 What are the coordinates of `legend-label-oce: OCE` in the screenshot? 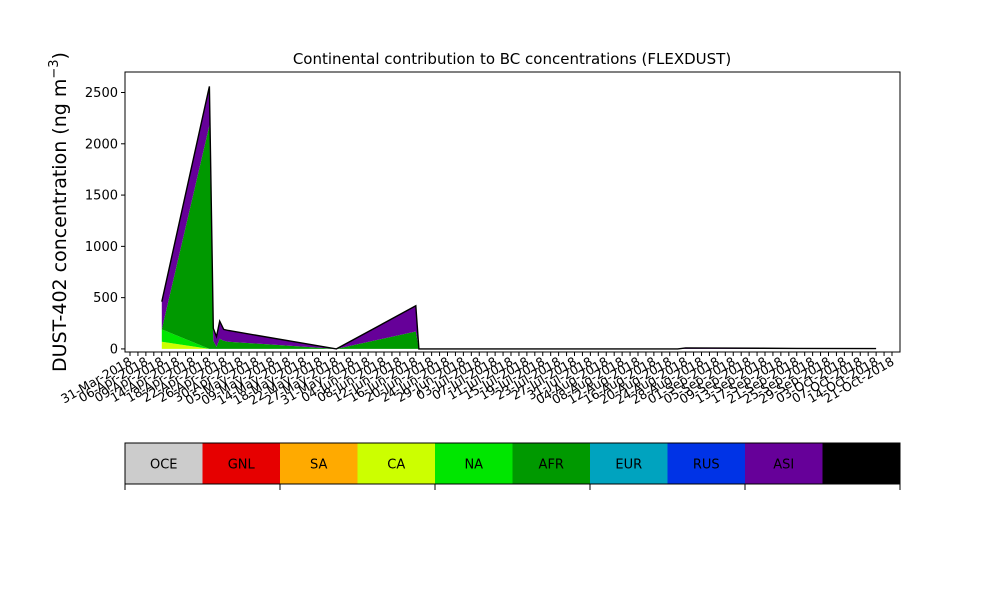 It's located at (164, 465).